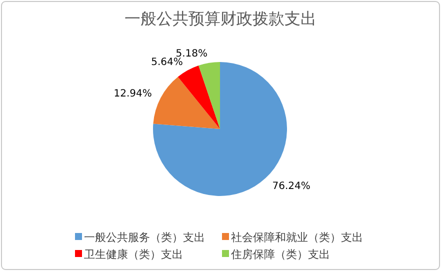 This screenshot has width=441, height=271. I want to click on data-label: 5.64%, so click(167, 62).